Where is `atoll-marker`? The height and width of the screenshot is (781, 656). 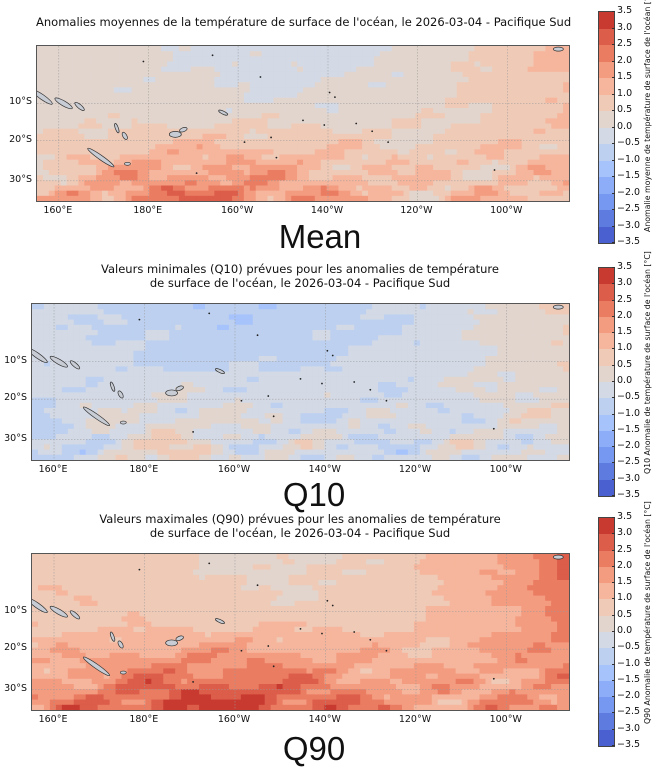
atoll-marker is located at coordinates (212, 55).